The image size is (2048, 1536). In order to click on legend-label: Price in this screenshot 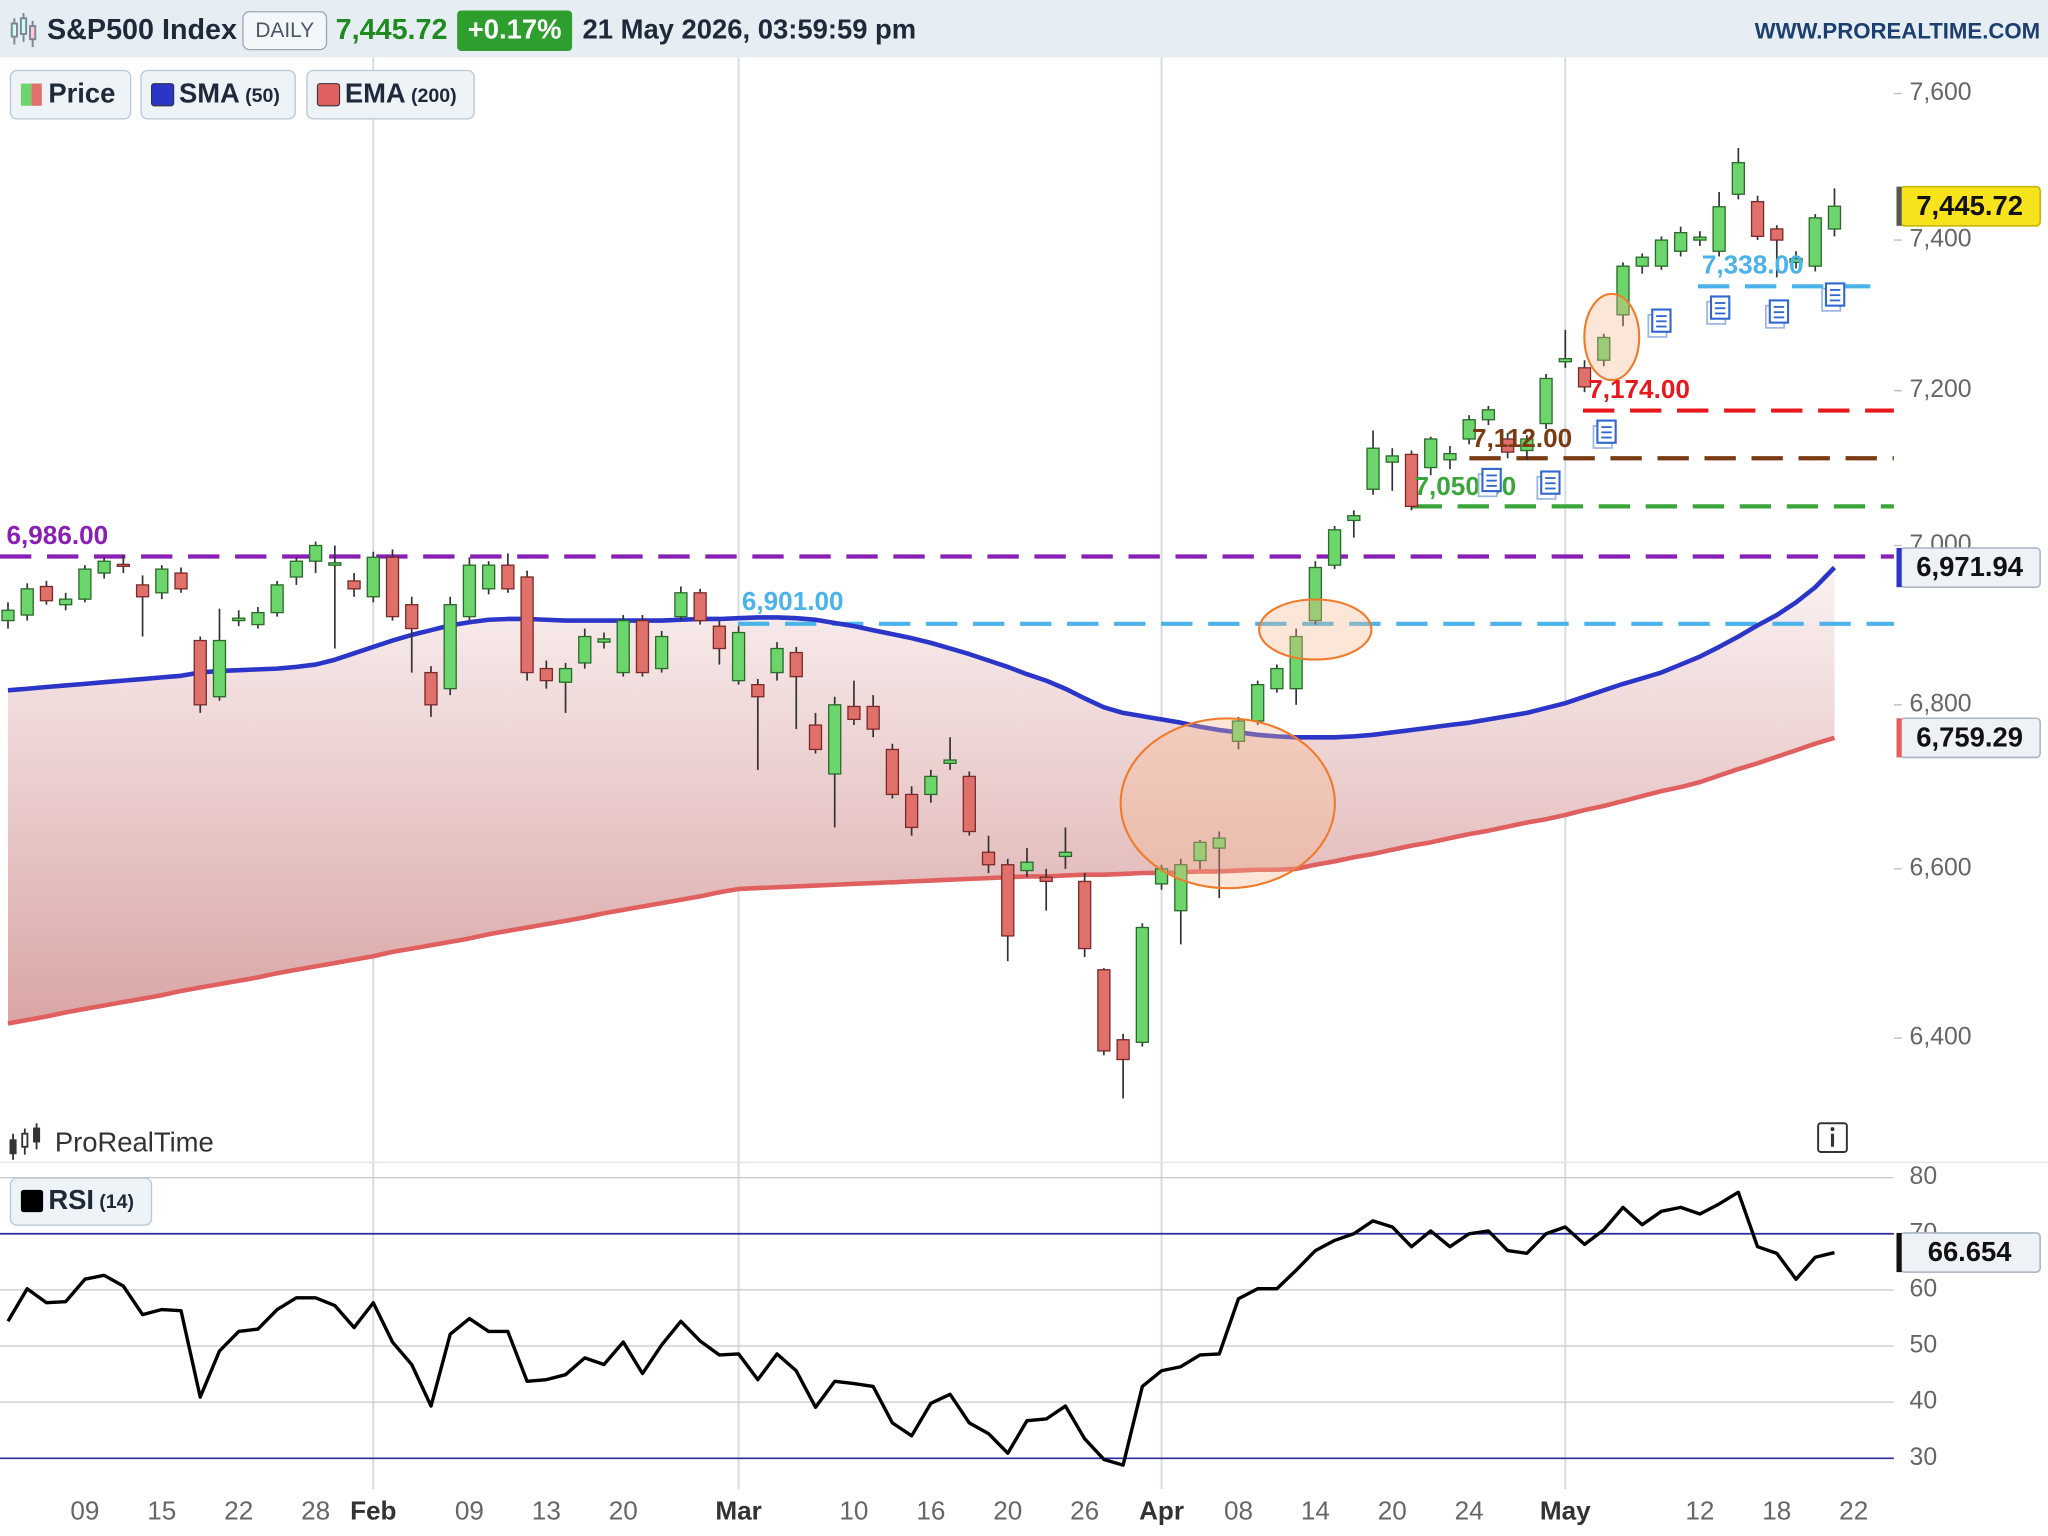, I will do `click(81, 93)`.